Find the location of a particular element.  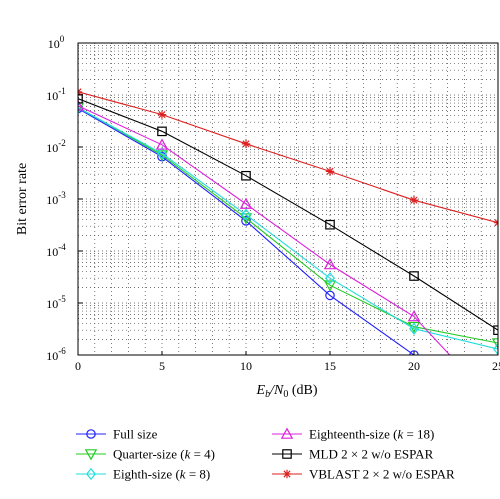

legend-label: VBLAST 2 × 2 w/o ESPAR is located at coordinates (382, 474).